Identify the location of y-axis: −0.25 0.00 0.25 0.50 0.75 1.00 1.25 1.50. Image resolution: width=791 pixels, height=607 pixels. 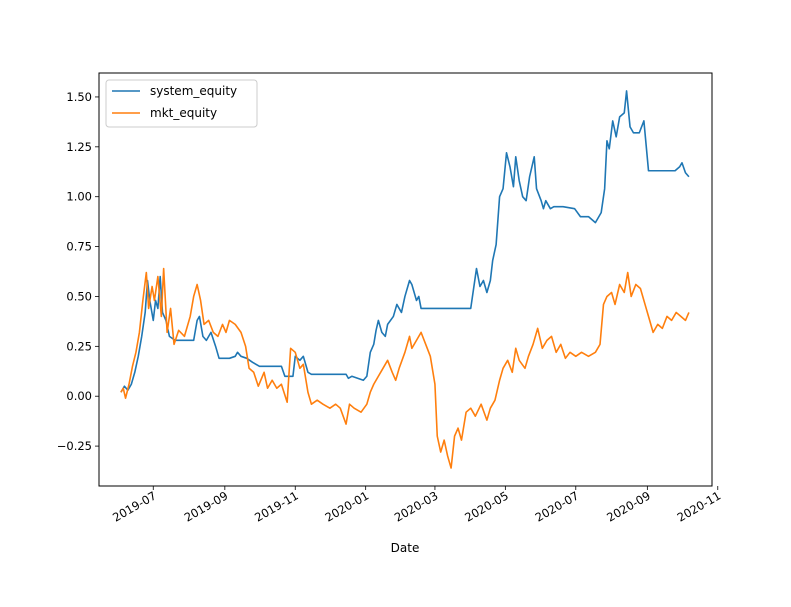
(78, 271).